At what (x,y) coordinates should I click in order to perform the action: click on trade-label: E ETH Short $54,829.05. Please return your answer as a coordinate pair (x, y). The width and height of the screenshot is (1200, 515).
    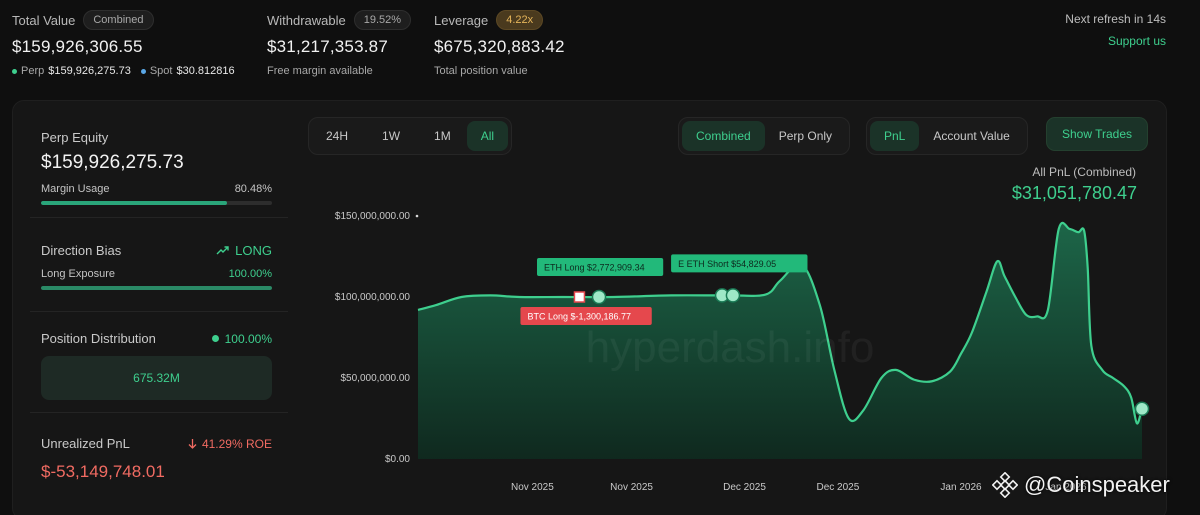
    Looking at the image, I should click on (727, 264).